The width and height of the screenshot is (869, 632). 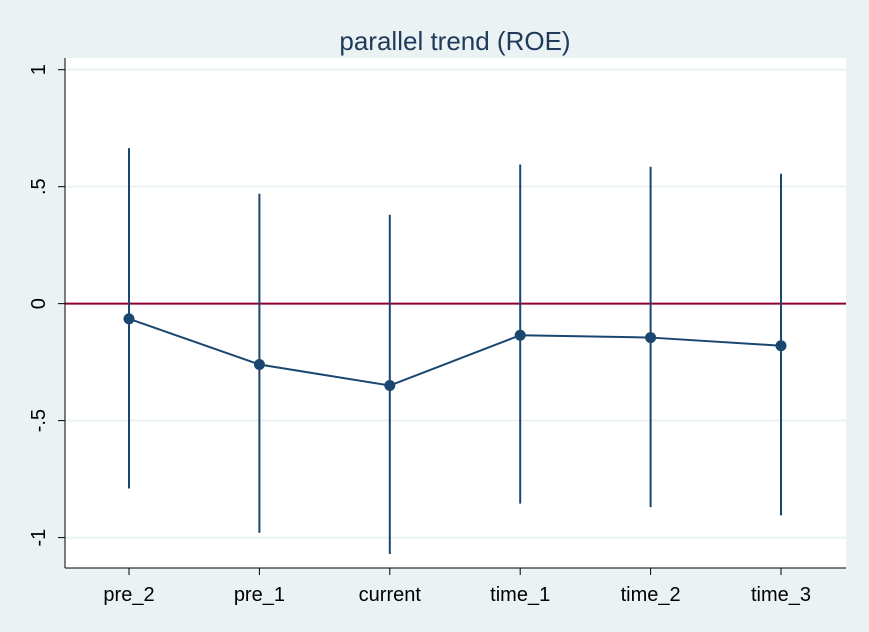 What do you see at coordinates (39, 420) in the screenshot?
I see `y-tick-label: -.5` at bounding box center [39, 420].